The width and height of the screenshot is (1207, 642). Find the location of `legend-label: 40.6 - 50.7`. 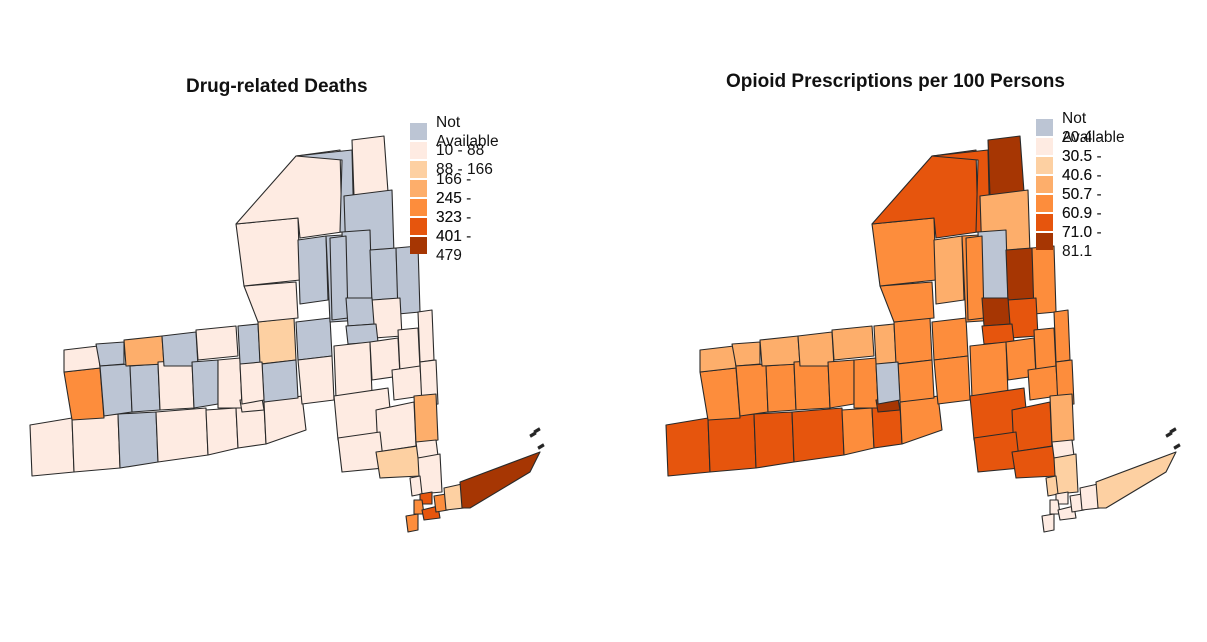

legend-label: 40.6 - 50.7 is located at coordinates (1082, 184).